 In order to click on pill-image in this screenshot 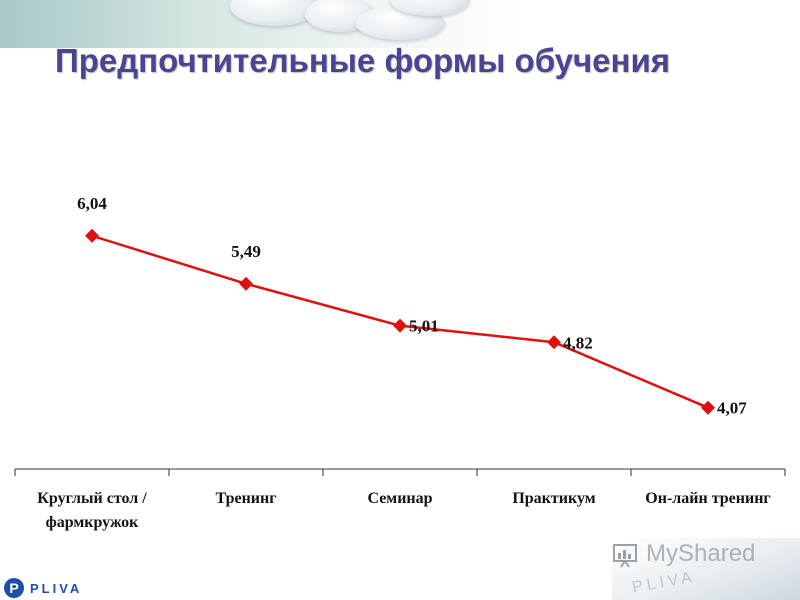, I will do `click(430, 8)`.